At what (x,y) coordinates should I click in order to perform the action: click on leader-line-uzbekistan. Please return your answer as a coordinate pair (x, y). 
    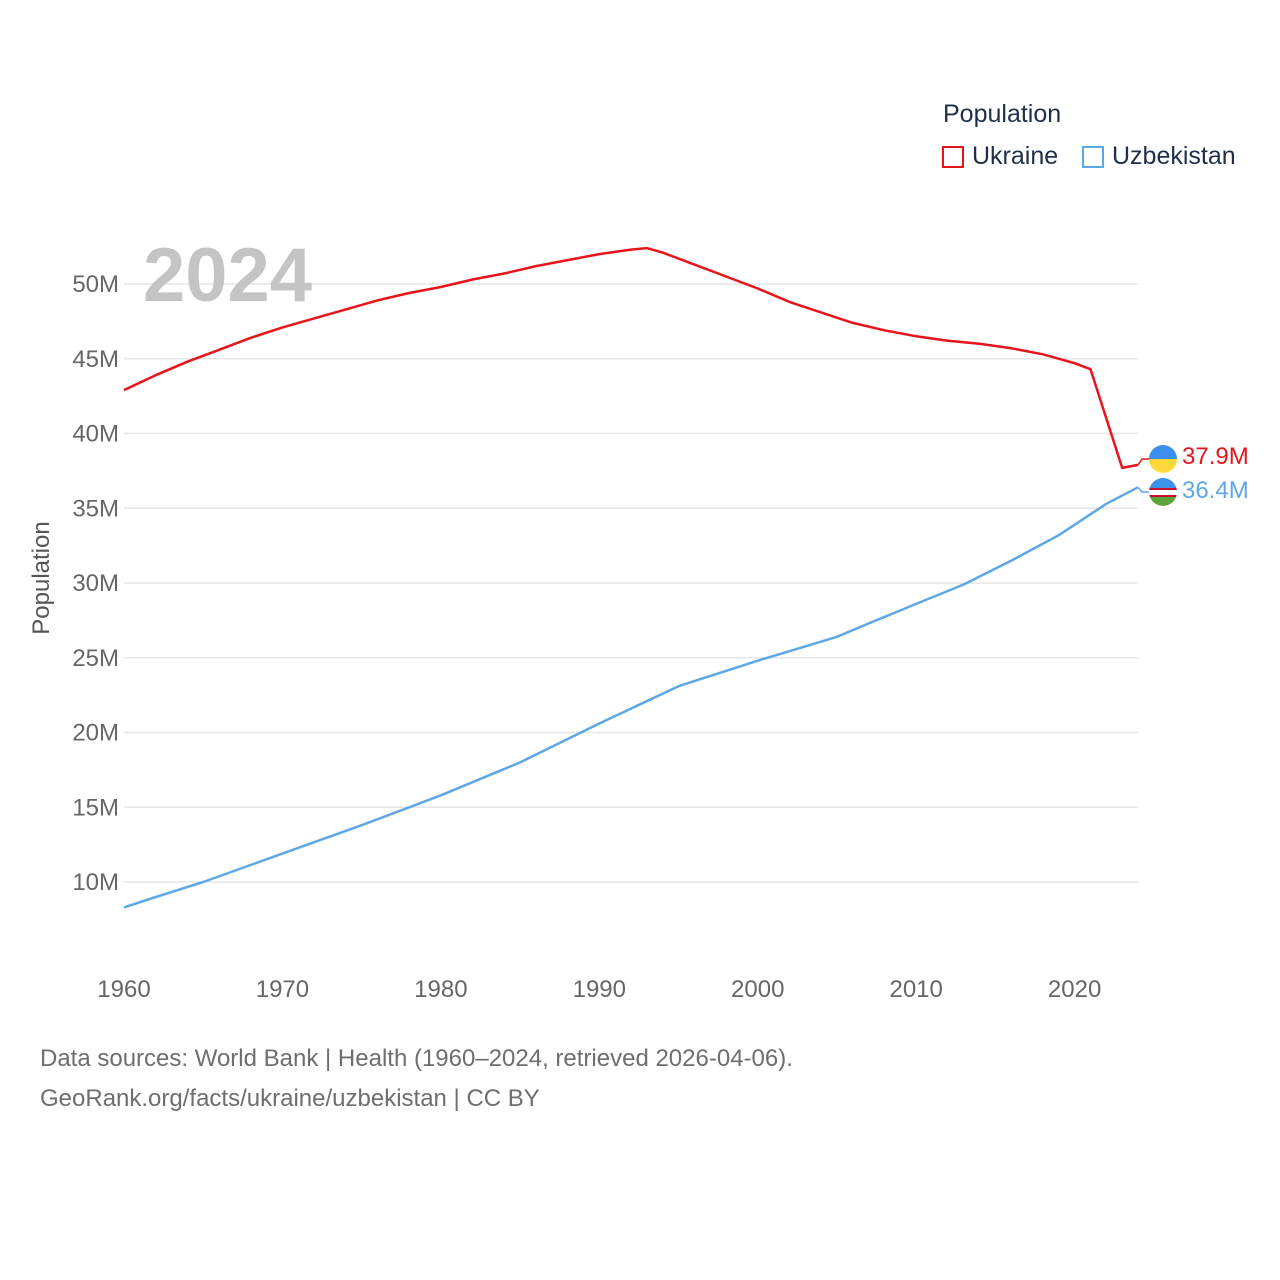
    Looking at the image, I should click on (1143, 489).